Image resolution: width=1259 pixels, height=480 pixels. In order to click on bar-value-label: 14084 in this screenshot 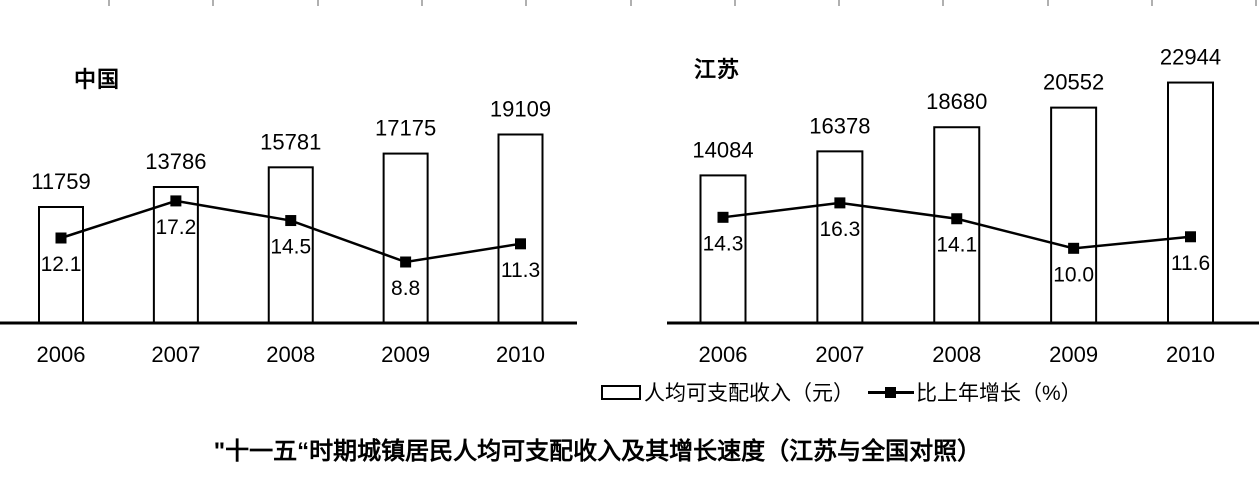, I will do `click(722, 149)`.